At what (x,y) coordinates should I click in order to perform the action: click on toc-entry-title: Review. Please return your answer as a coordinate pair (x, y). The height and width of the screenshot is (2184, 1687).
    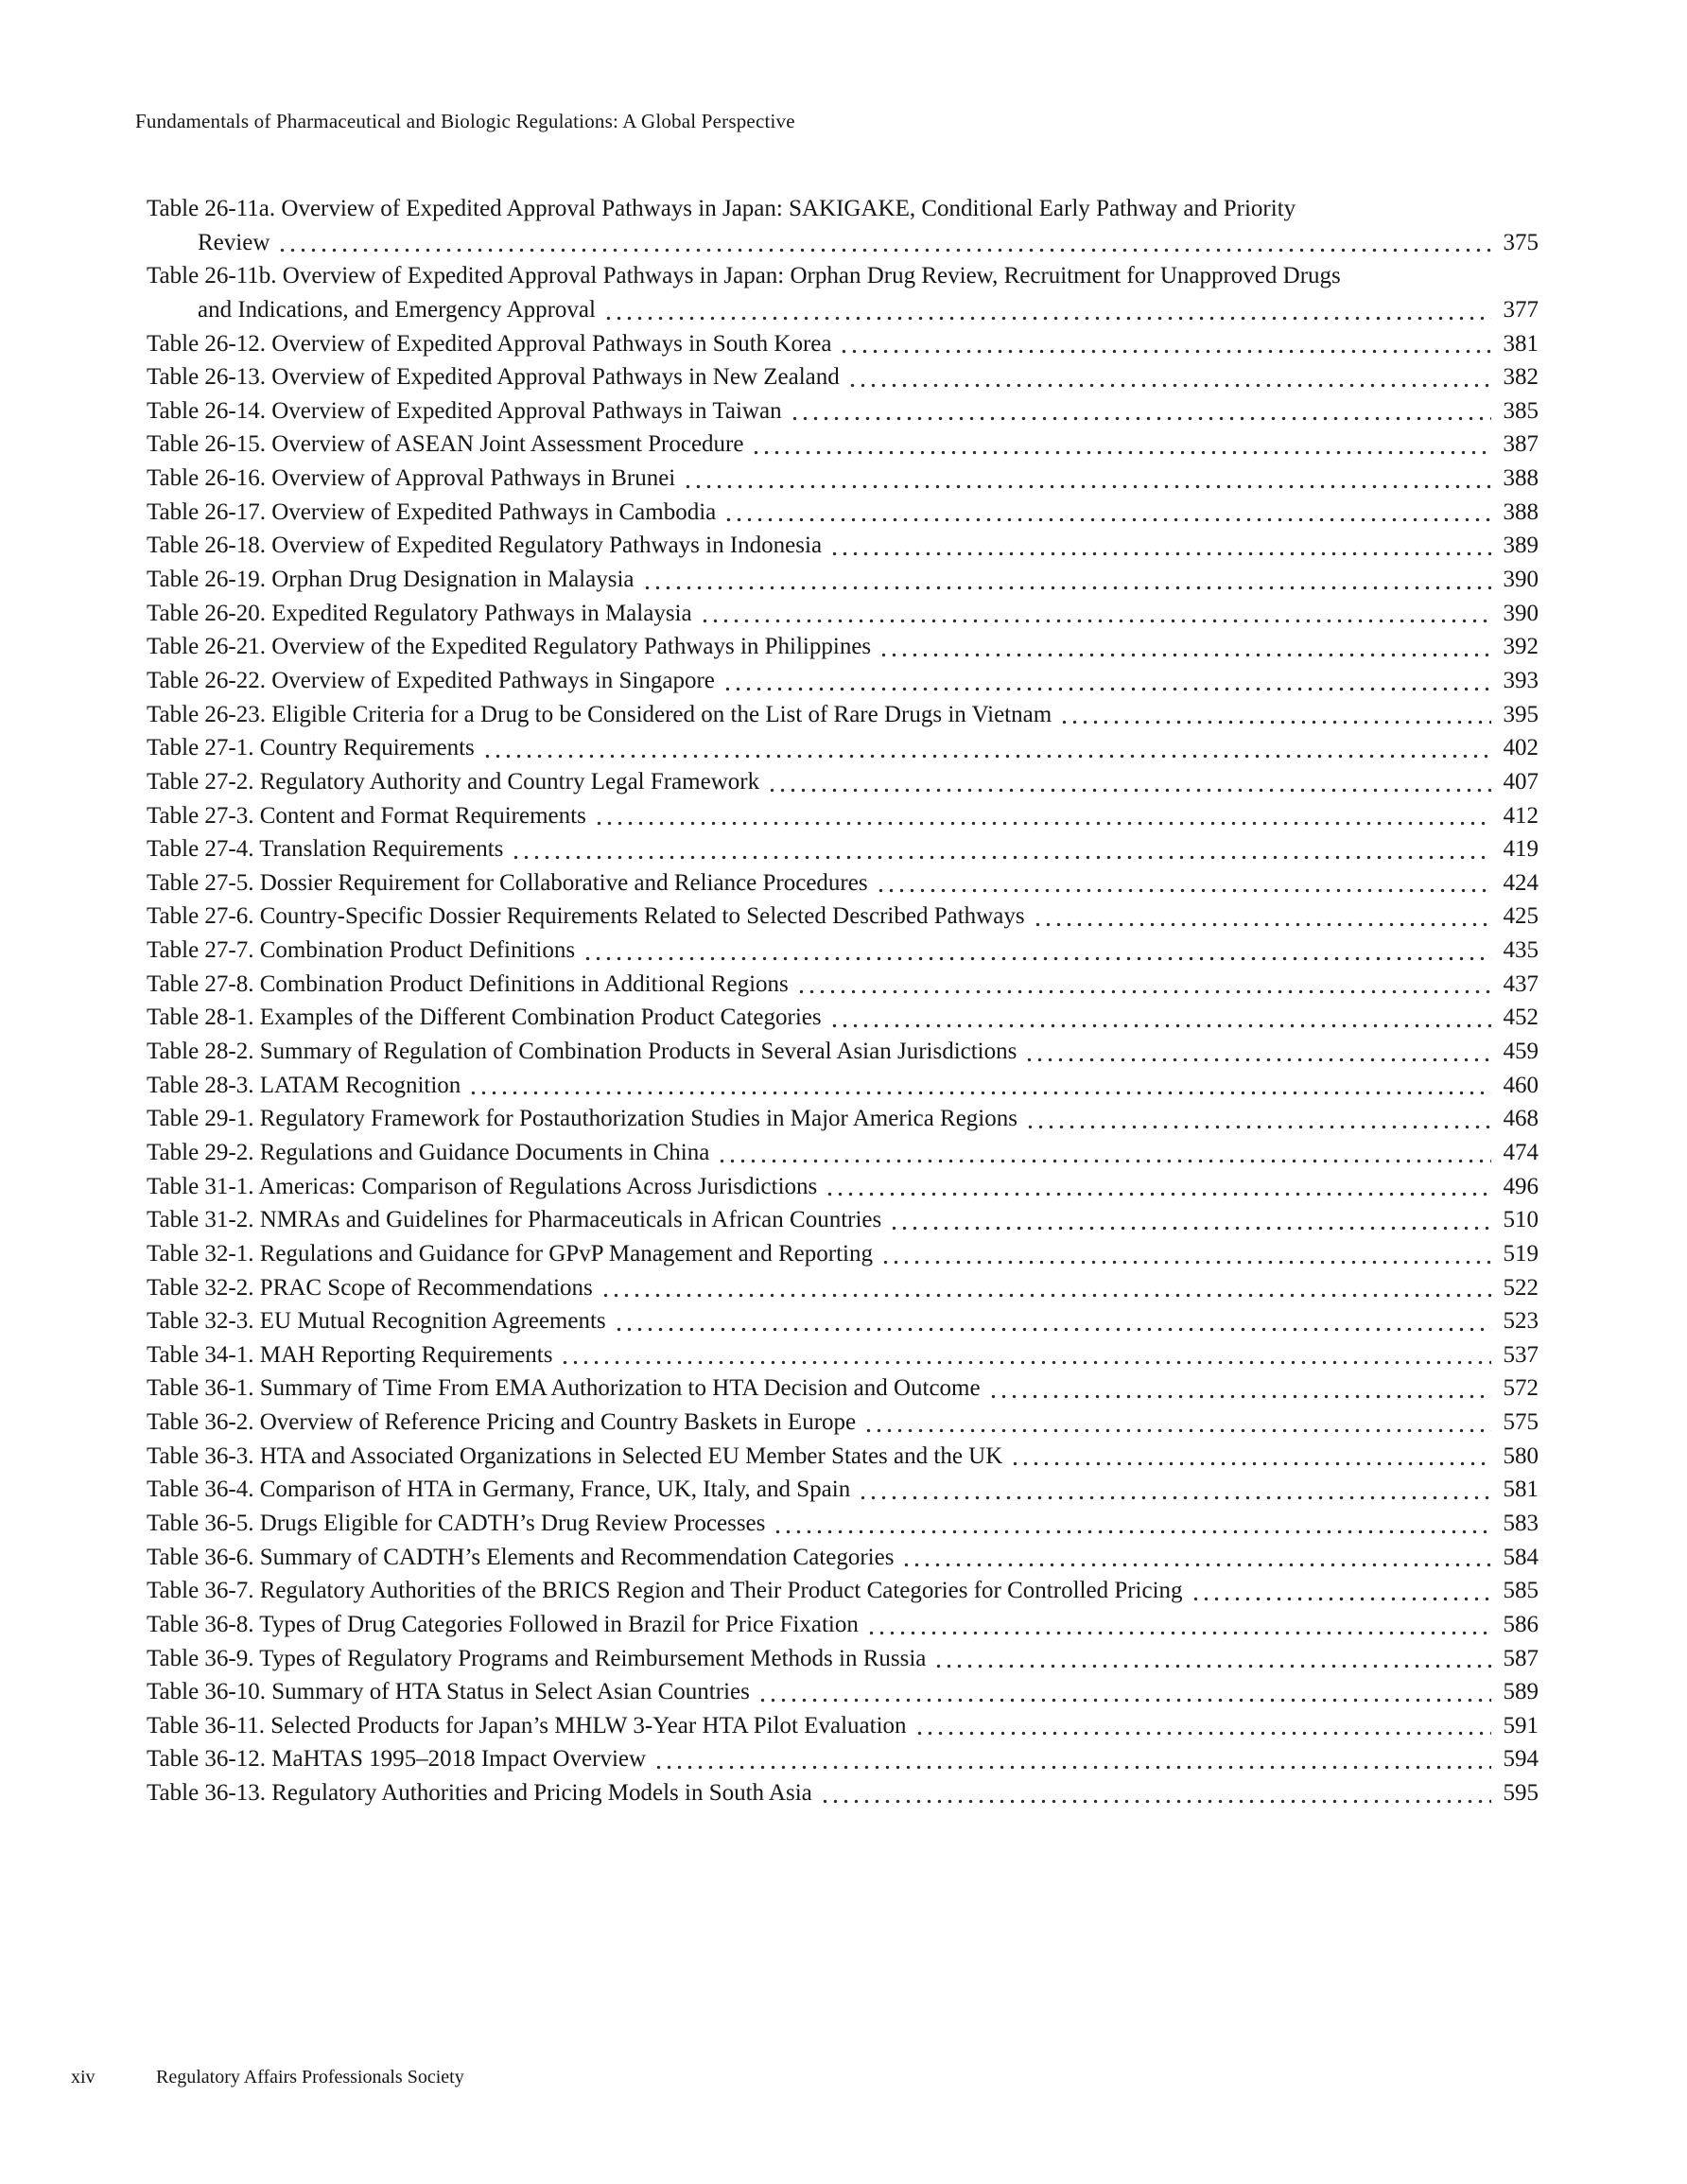
    Looking at the image, I should click on (234, 242).